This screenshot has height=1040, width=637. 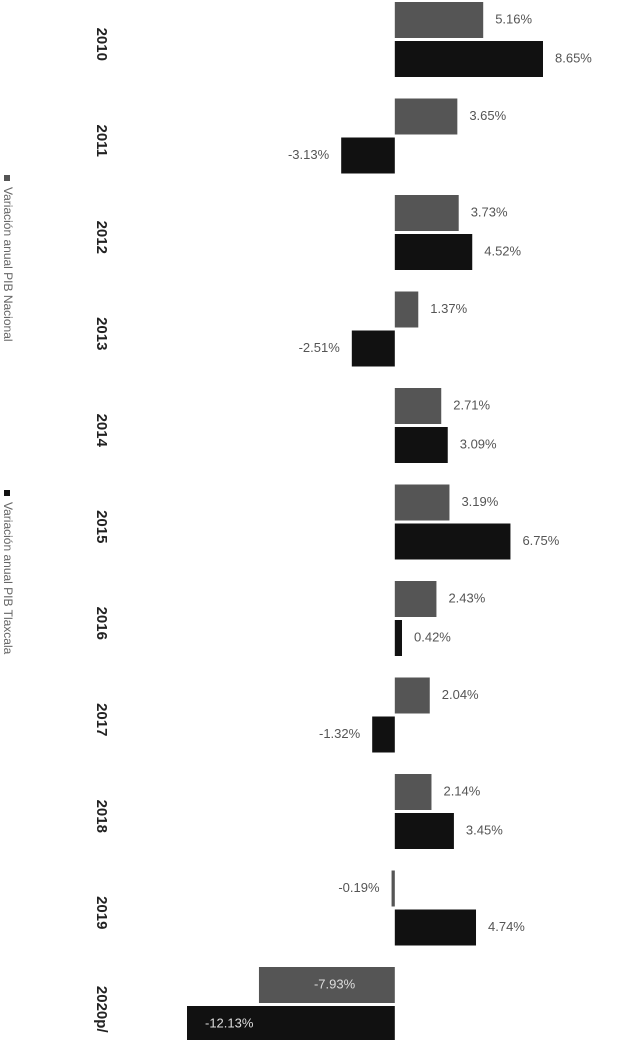 I want to click on value-label: 2.14%, so click(x=461, y=790).